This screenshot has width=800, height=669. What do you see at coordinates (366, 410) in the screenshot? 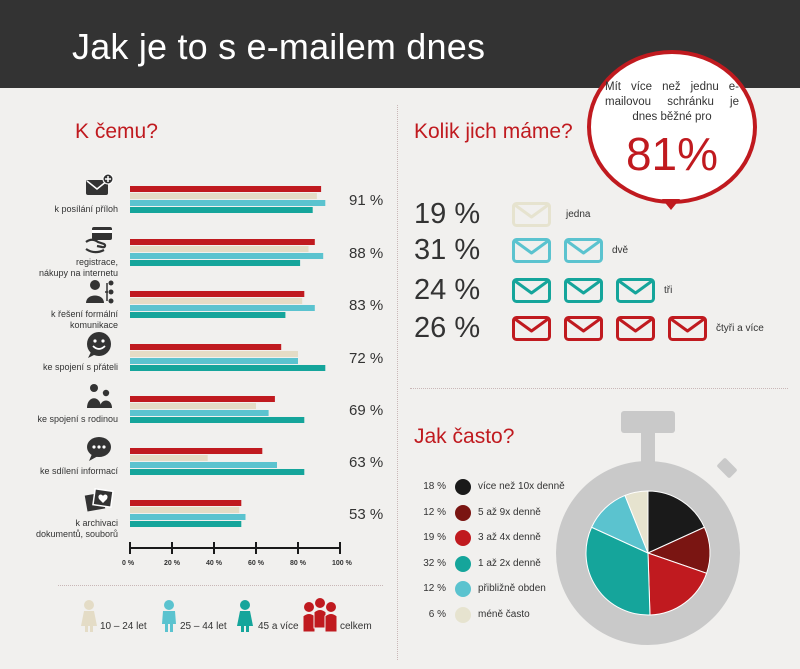
I see `total-pct-5: 69 %` at bounding box center [366, 410].